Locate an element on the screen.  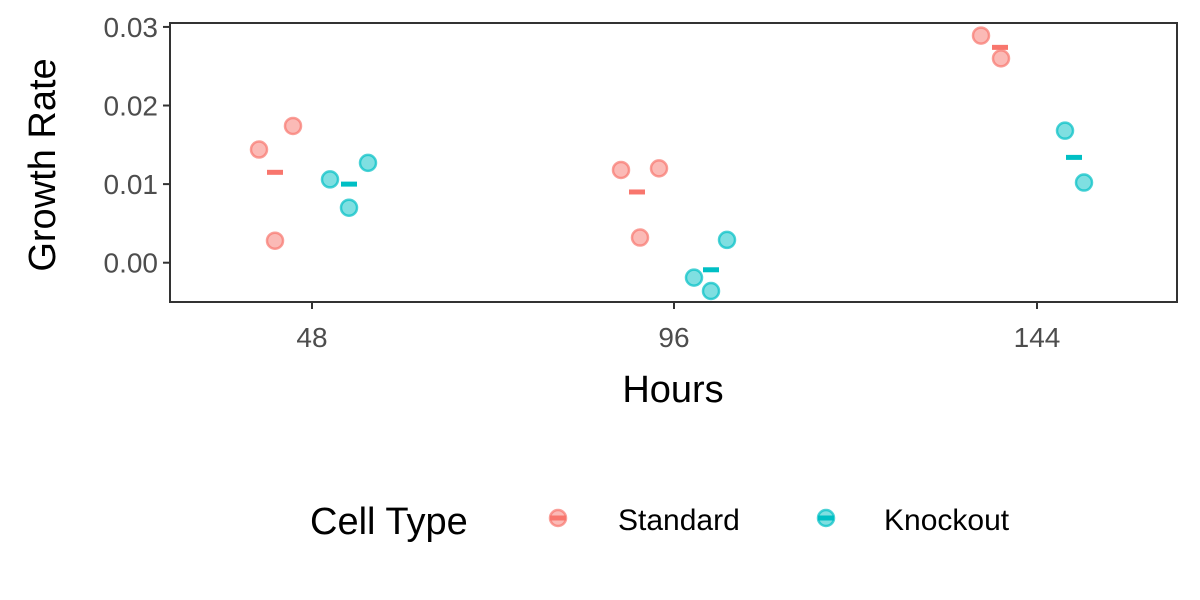
x-tick-label: 96 is located at coordinates (673, 337).